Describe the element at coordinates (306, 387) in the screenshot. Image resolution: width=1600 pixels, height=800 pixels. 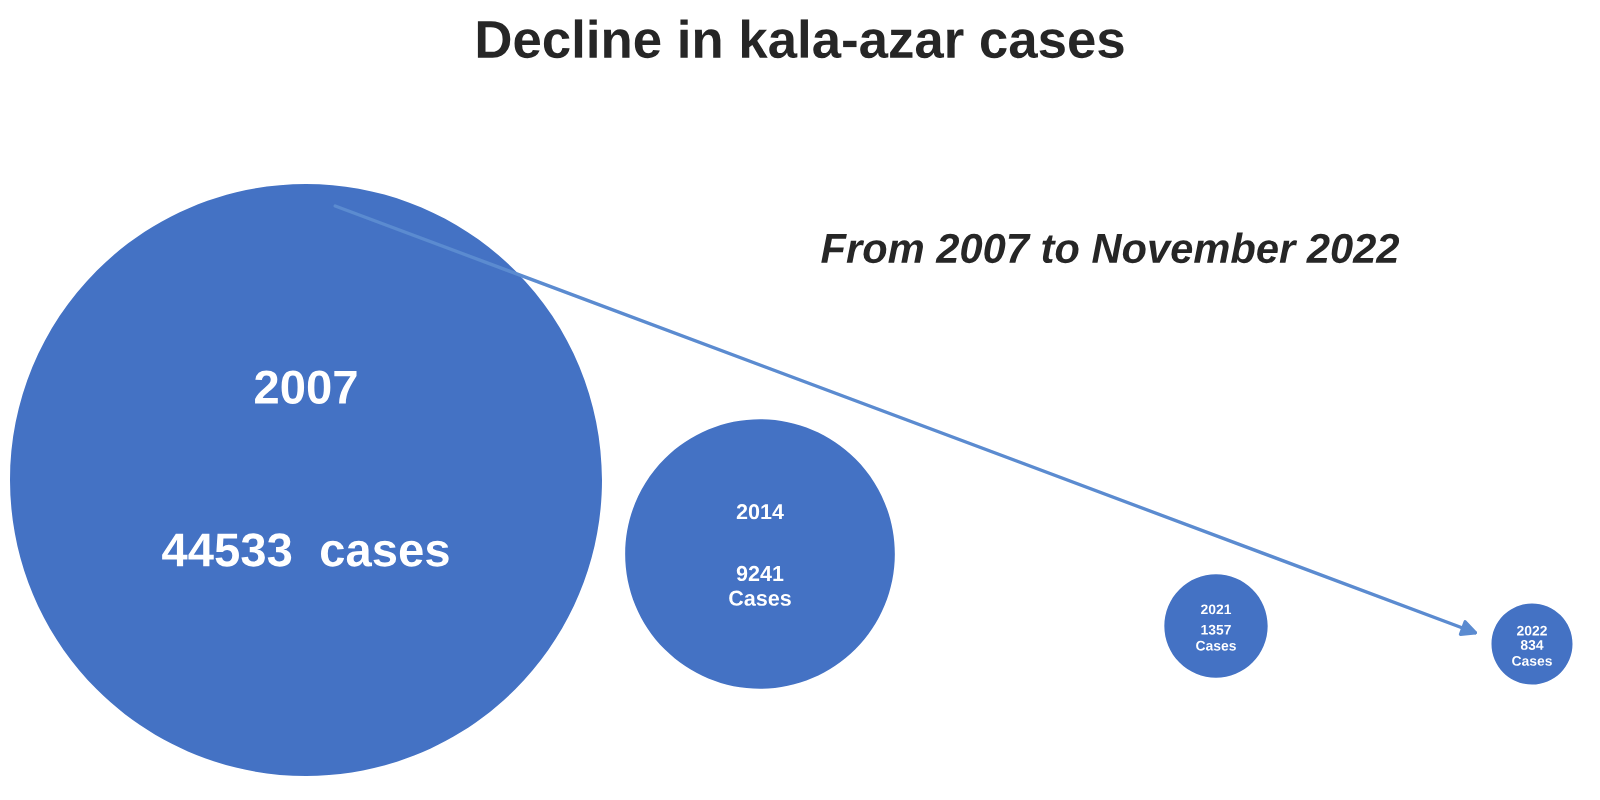
I see `category-label: 2007` at that location.